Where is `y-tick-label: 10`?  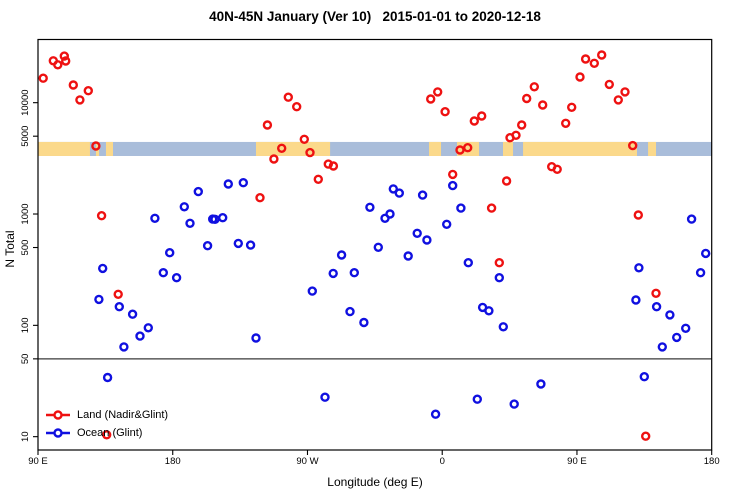
y-tick-label: 10 is located at coordinates (25, 436).